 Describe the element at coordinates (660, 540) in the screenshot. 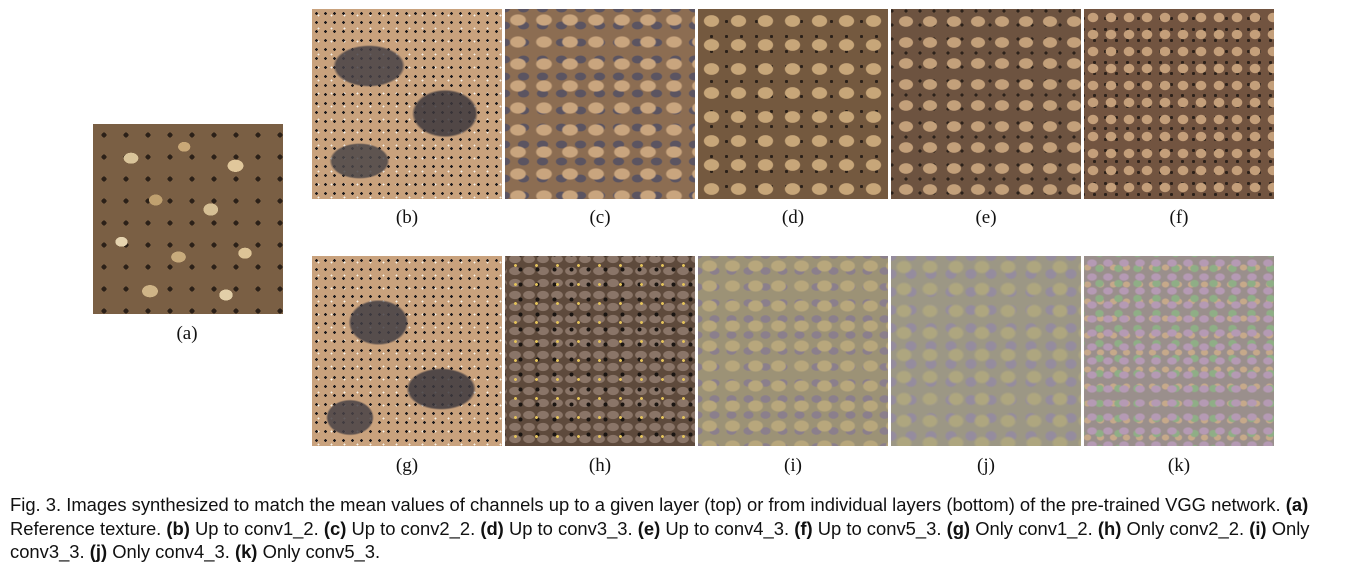

I see `caption-text-i: Only conv3_3.` at that location.